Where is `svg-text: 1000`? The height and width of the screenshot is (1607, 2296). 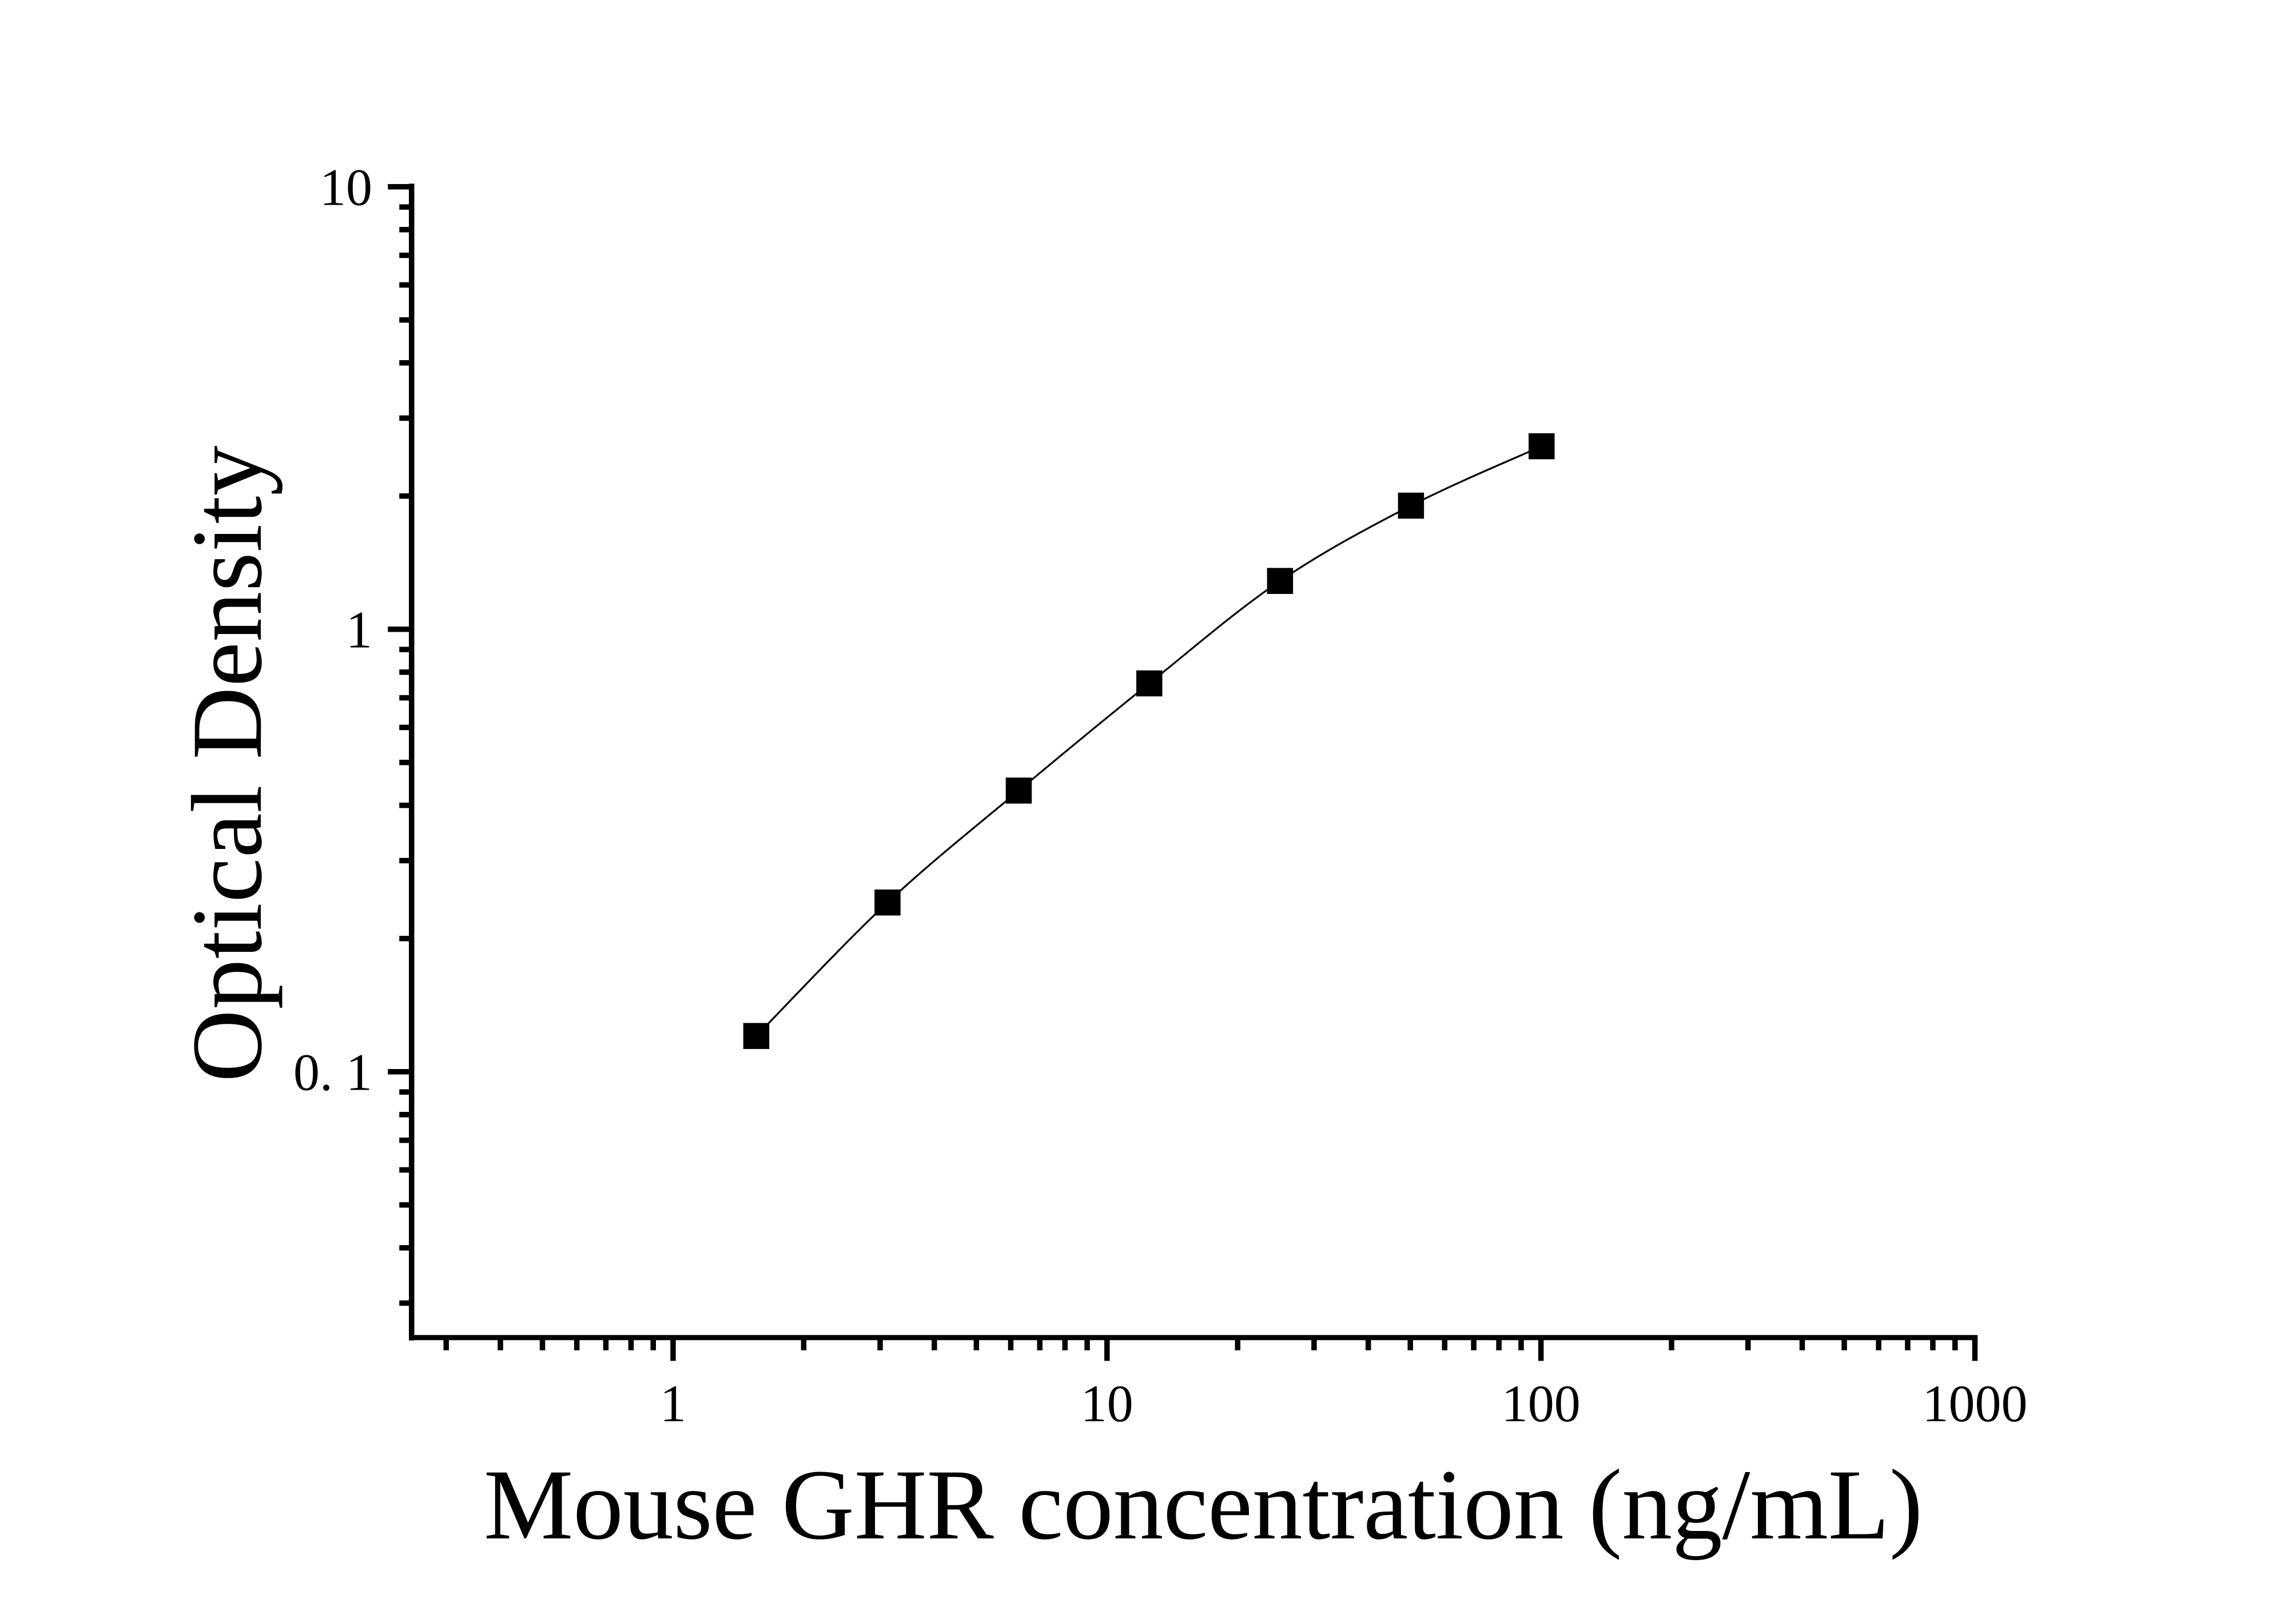 svg-text: 1000 is located at coordinates (1975, 1403).